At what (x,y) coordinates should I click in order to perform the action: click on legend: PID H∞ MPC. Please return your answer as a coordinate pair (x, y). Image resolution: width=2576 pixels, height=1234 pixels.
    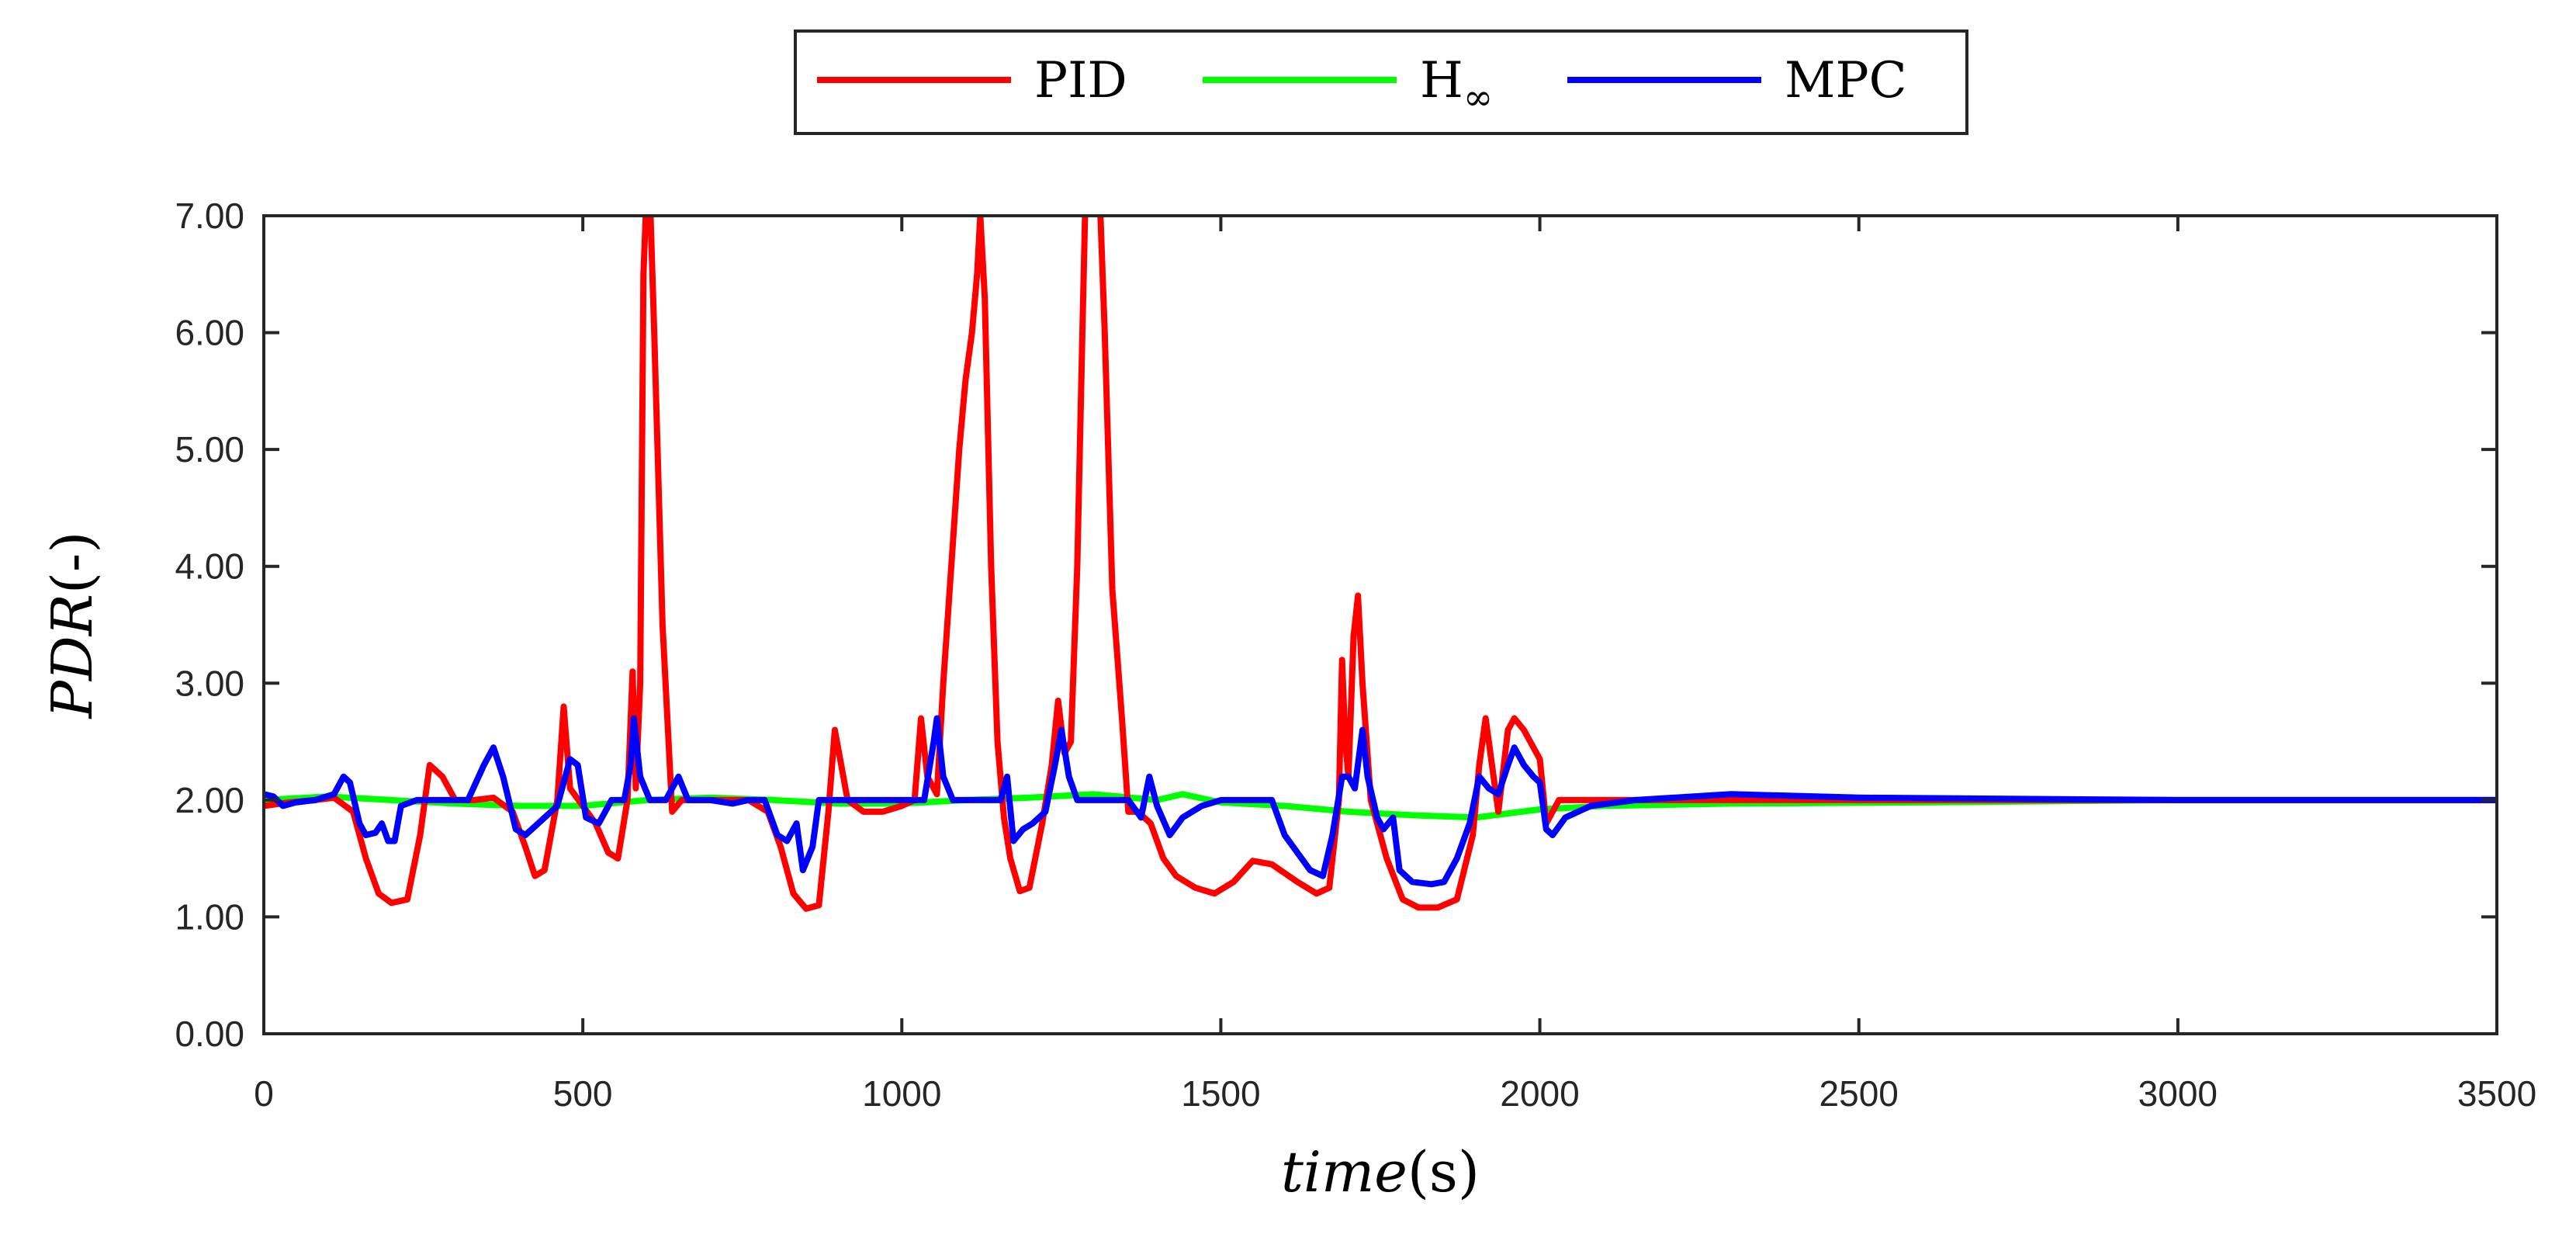
    Looking at the image, I should click on (1381, 82).